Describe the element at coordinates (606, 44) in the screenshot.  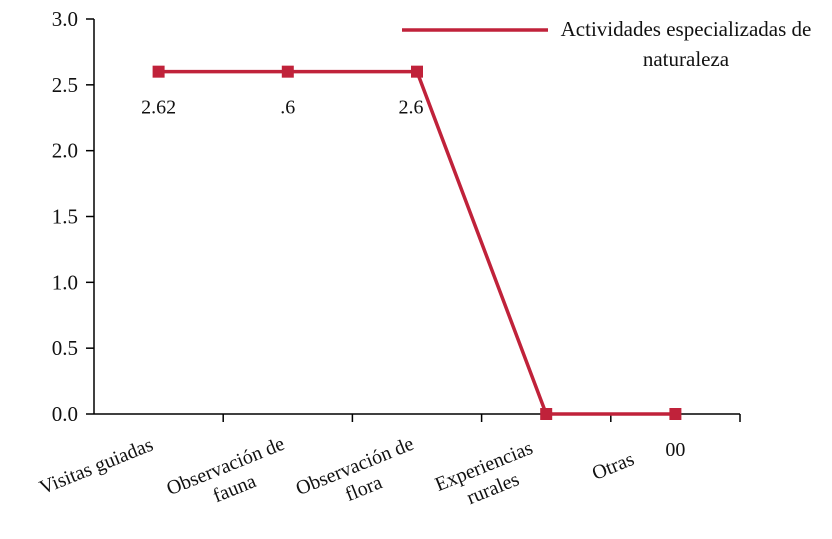
I see `legend: Actividades especializadas de naturaleza` at that location.